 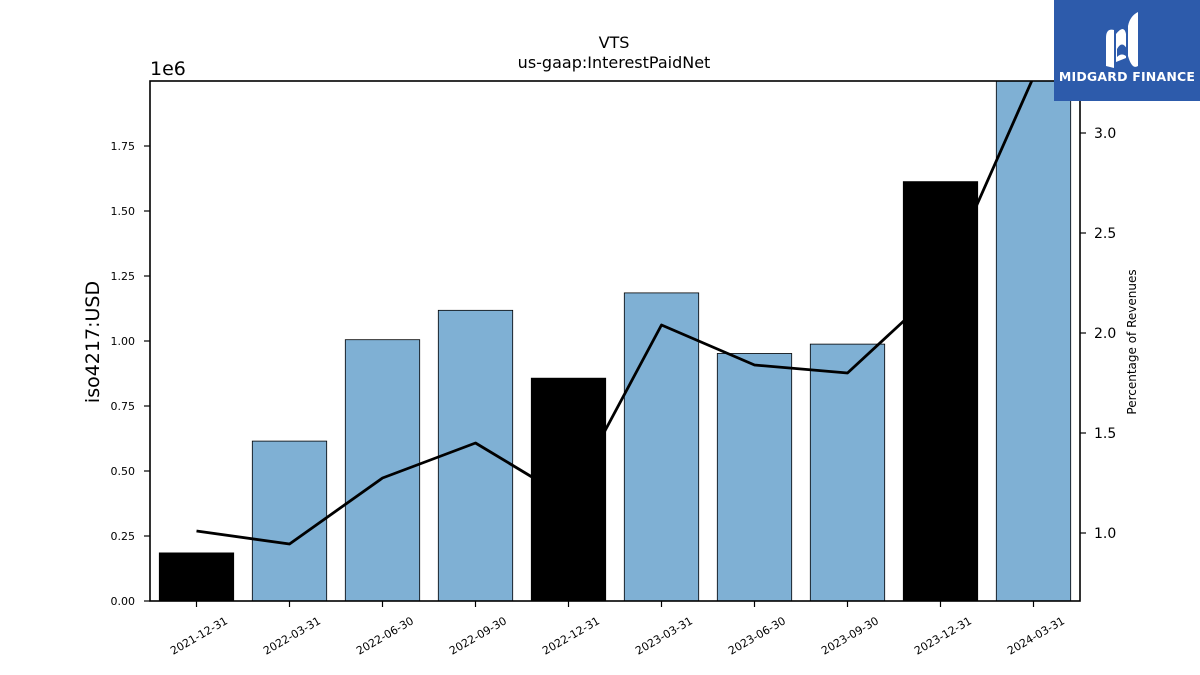 What do you see at coordinates (123, 471) in the screenshot?
I see `y-tick-label: 0.50` at bounding box center [123, 471].